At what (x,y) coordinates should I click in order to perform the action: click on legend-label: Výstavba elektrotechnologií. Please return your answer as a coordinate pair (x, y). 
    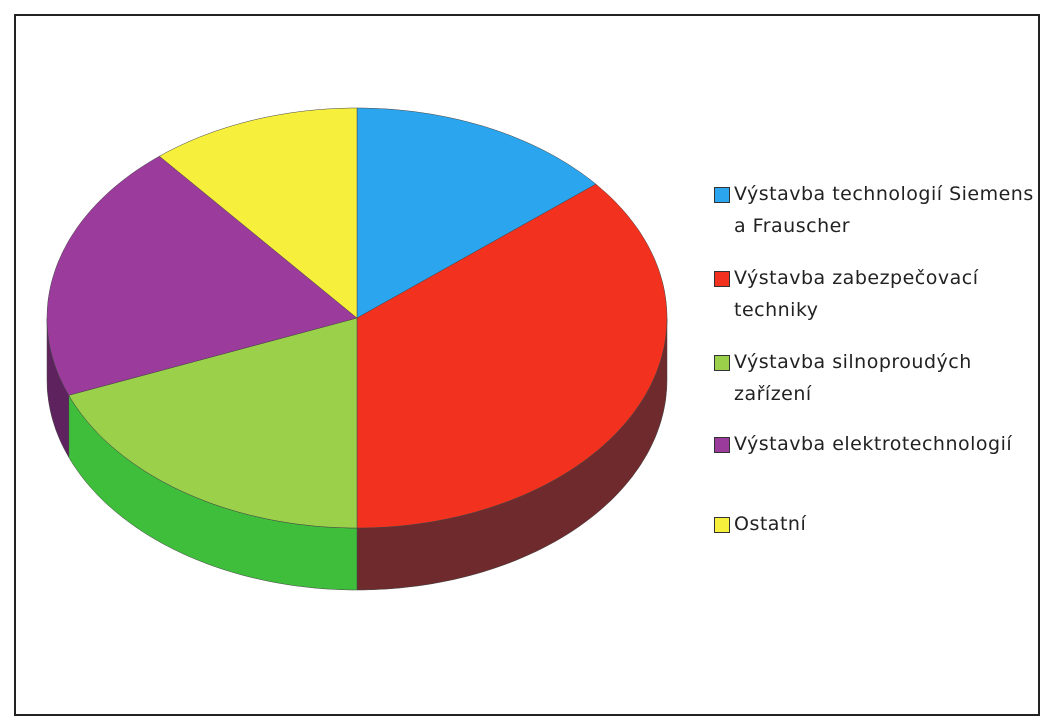
    Looking at the image, I should click on (873, 444).